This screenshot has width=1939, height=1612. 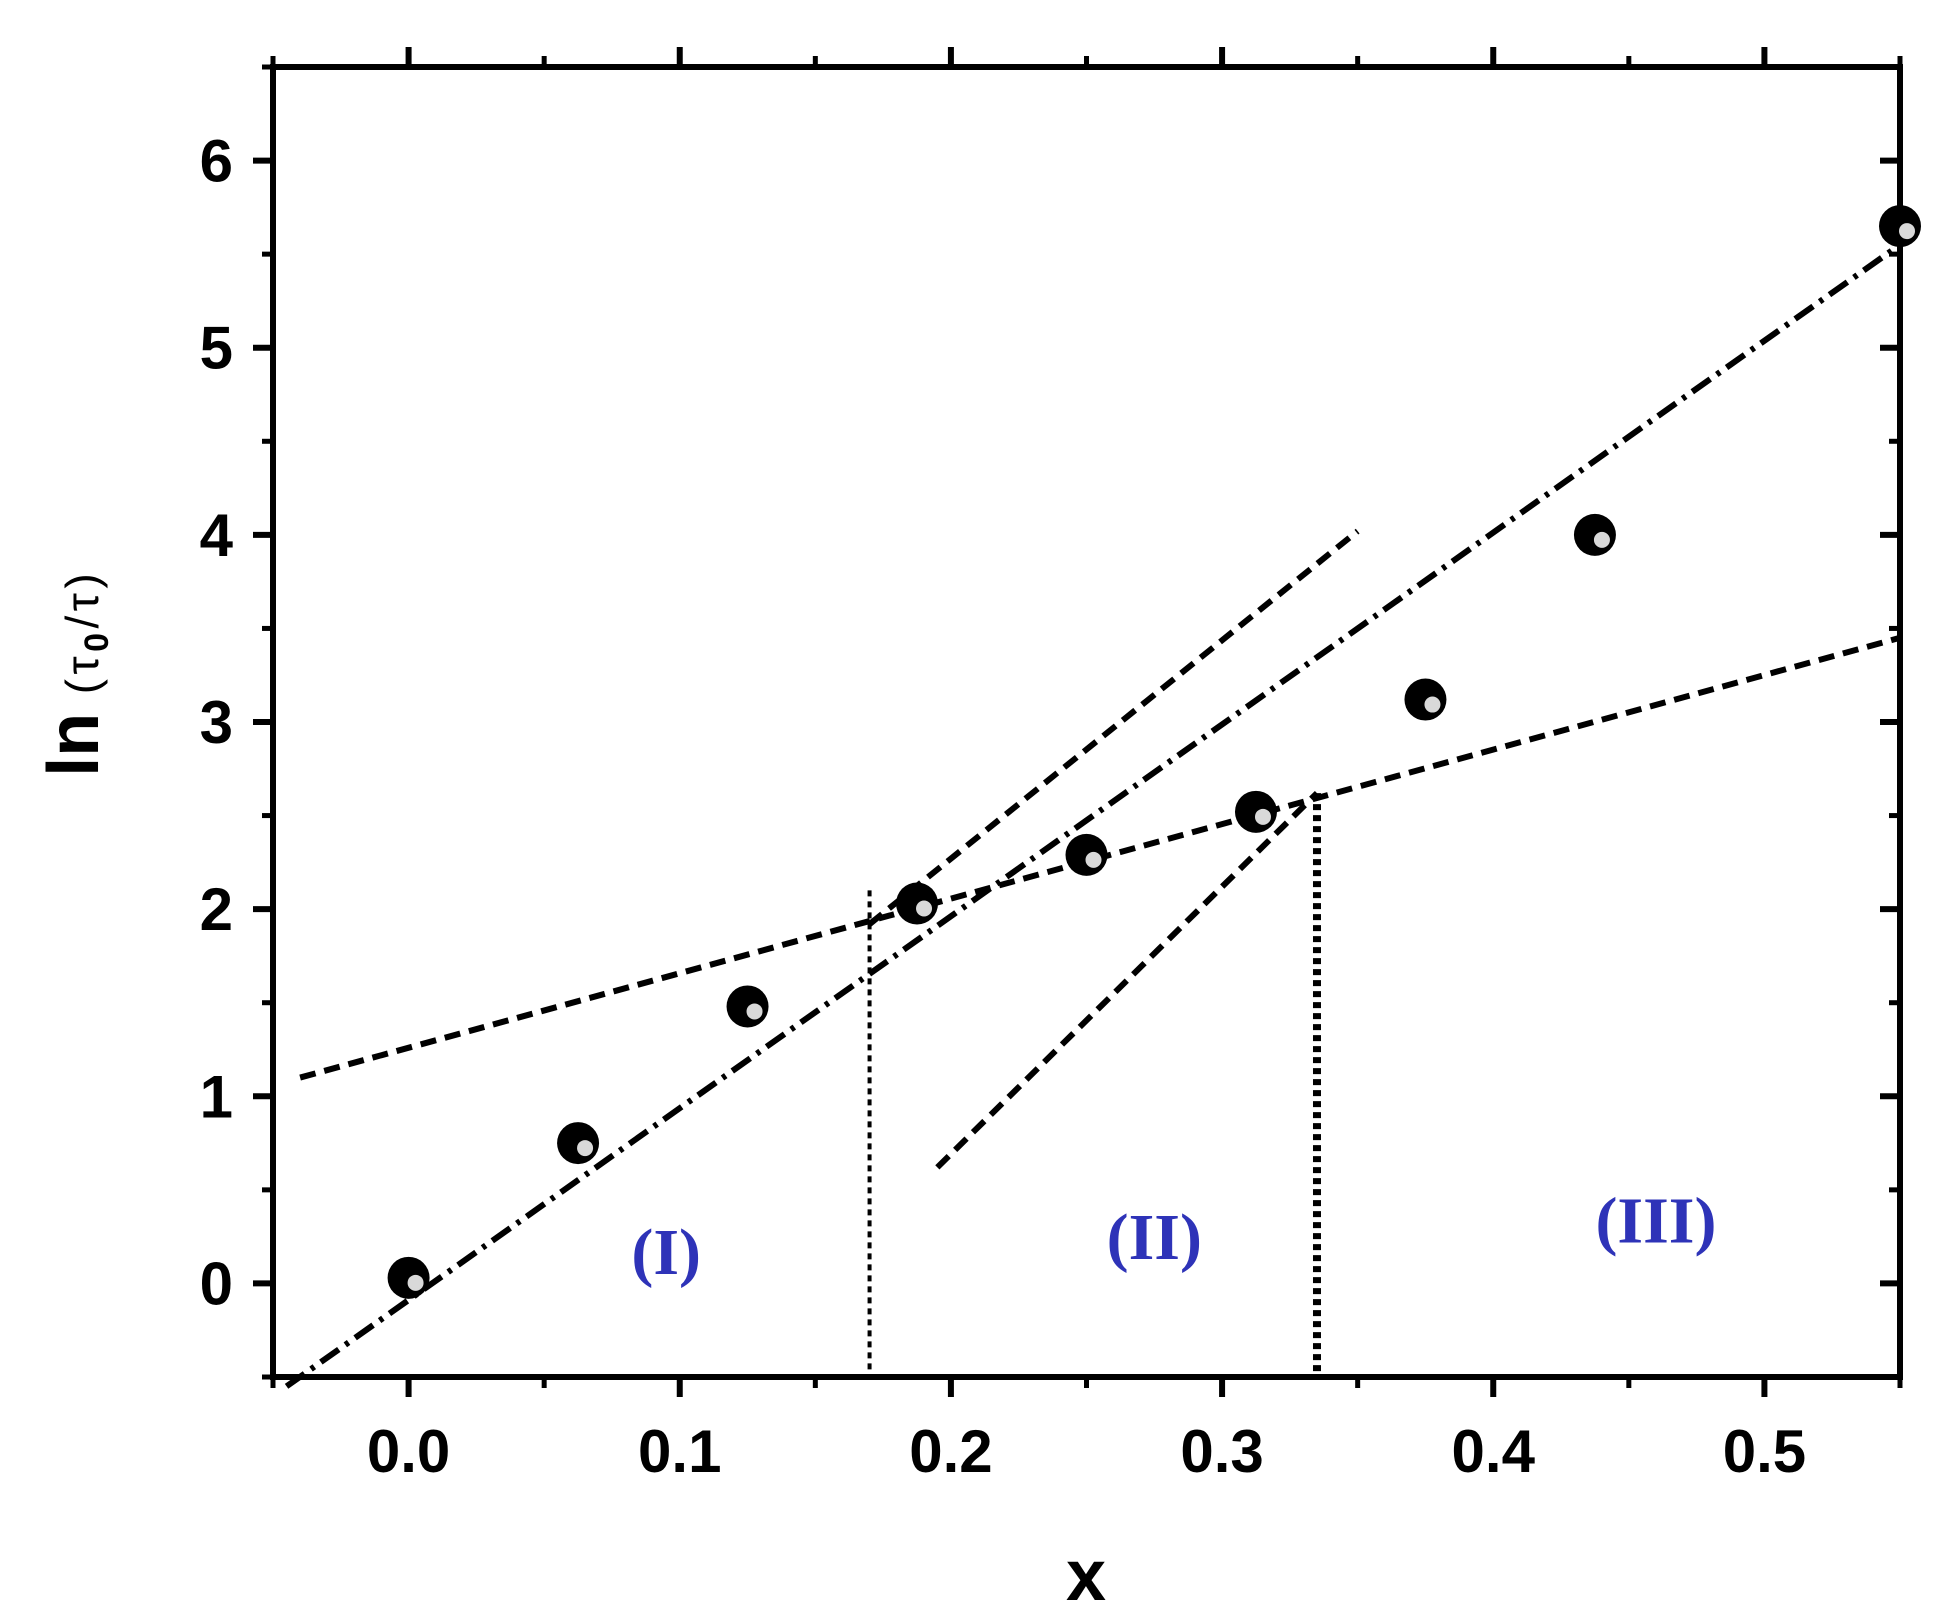 What do you see at coordinates (82, 665) in the screenshot?
I see `y-axis-title-tau0: τ` at bounding box center [82, 665].